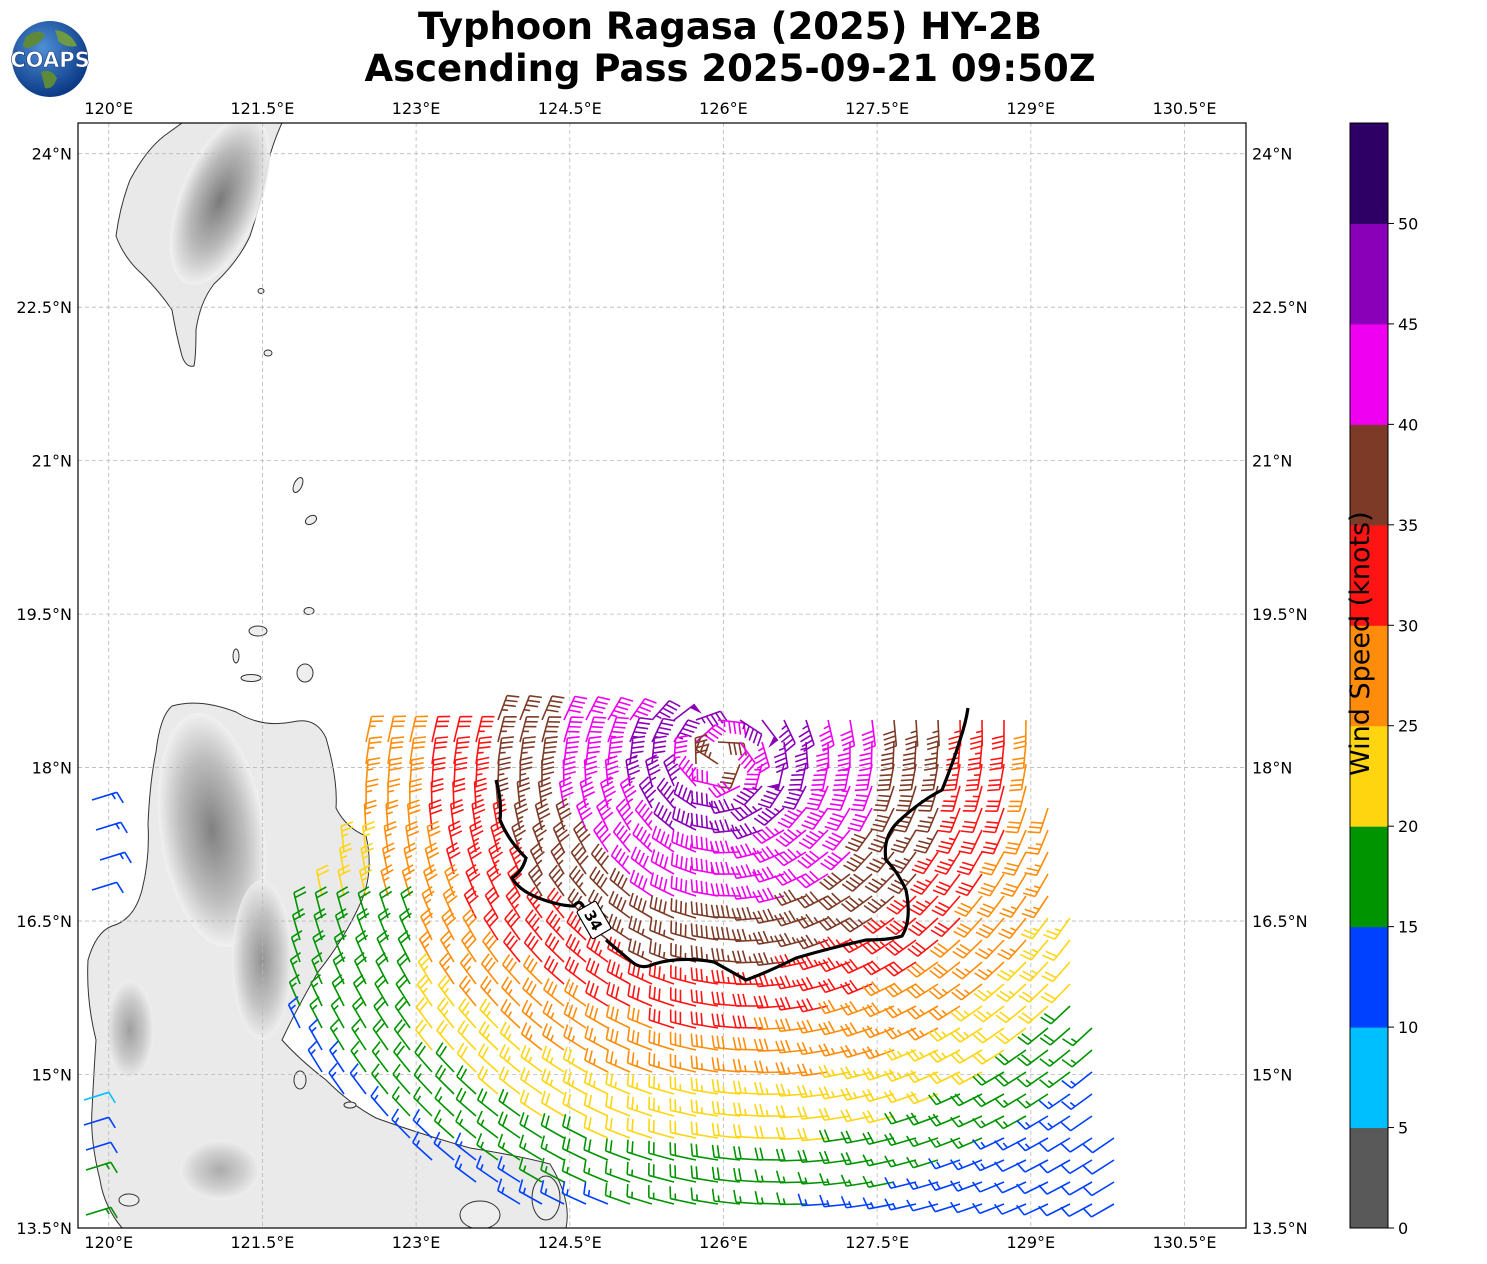  Describe the element at coordinates (723, 108) in the screenshot. I see `lon-label-top: 126°E` at that location.